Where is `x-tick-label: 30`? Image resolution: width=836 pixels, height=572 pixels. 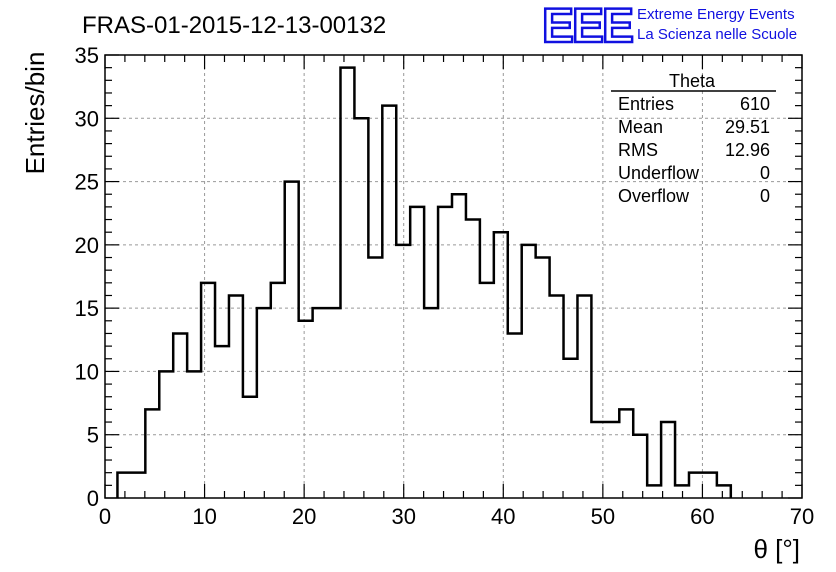 x-tick-label: 30 is located at coordinates (403, 516).